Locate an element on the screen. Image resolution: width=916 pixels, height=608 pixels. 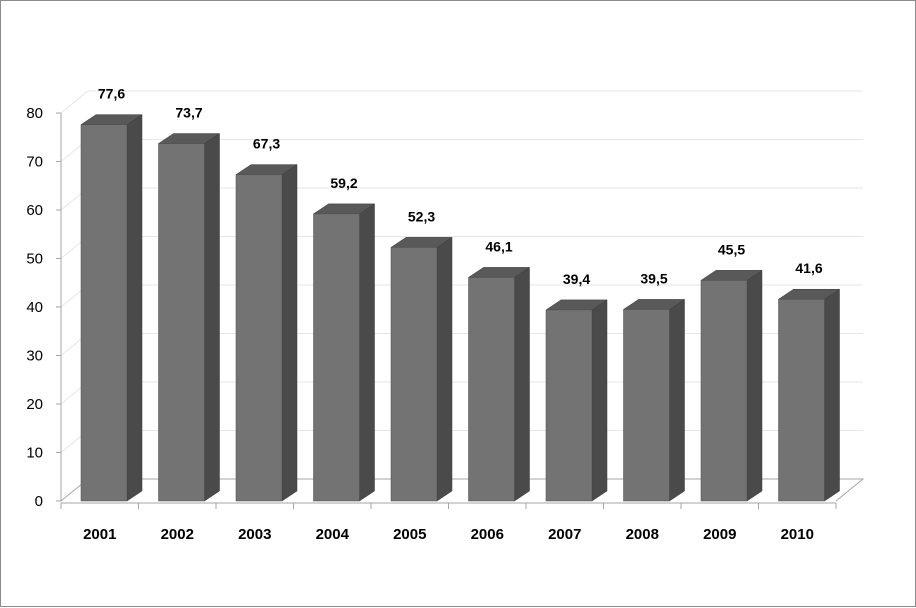
x-category-label: 2007 is located at coordinates (564, 534).